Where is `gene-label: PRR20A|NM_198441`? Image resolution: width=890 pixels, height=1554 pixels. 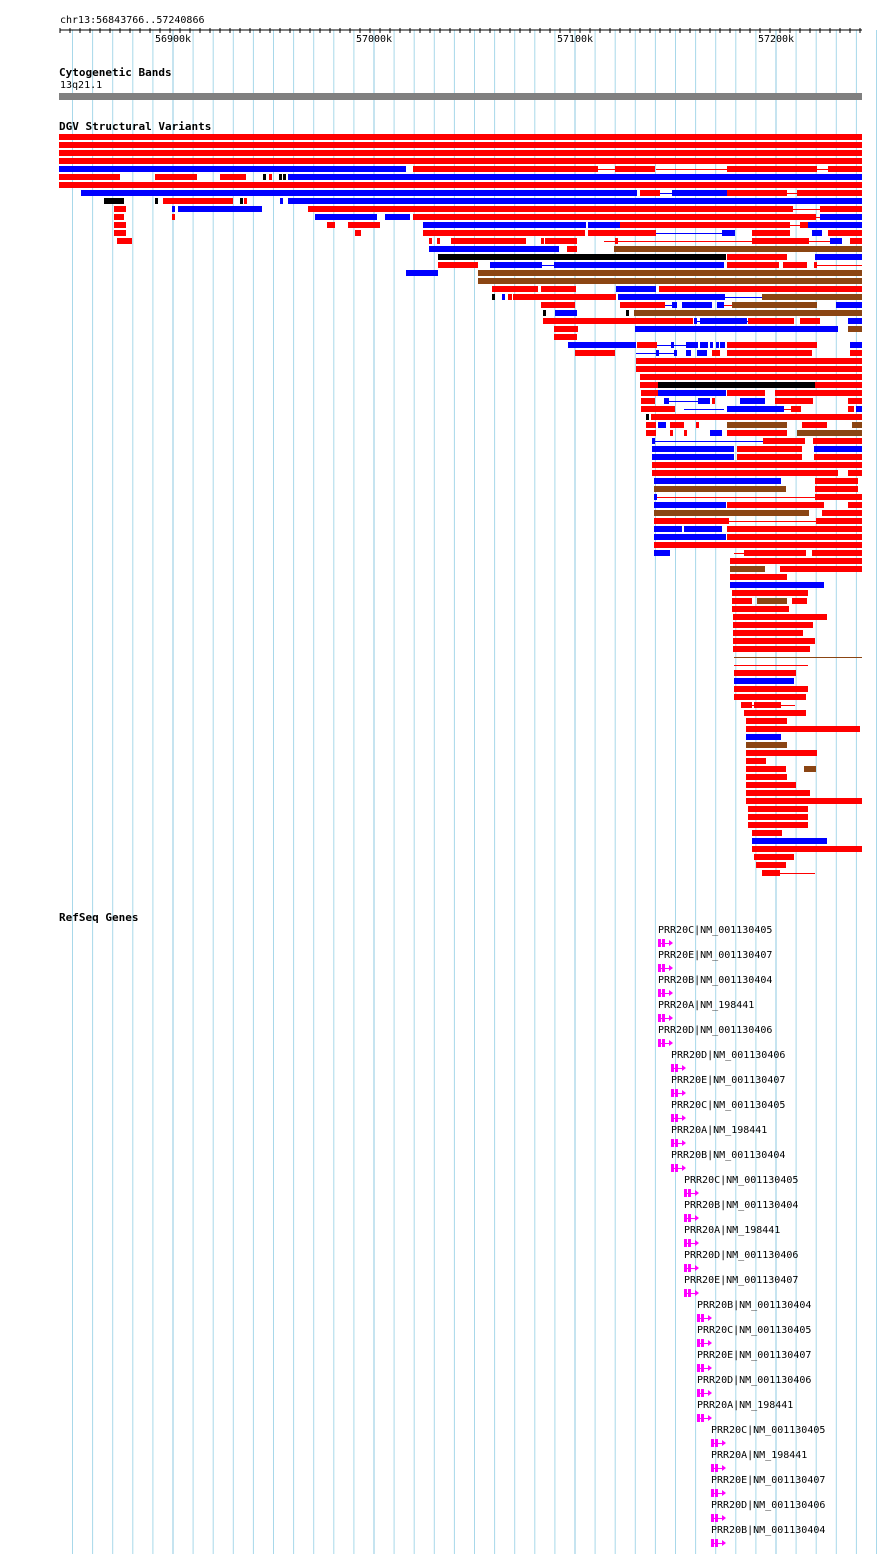 gene-label: PRR20A|NM_198441 is located at coordinates (745, 1405).